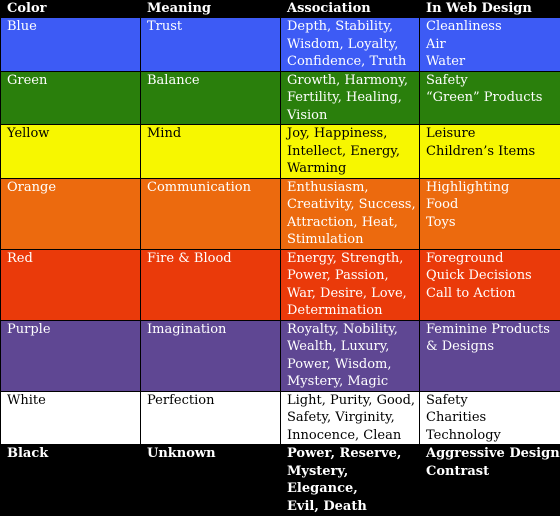 The width and height of the screenshot is (560, 516). I want to click on cell-color: Black, so click(71, 480).